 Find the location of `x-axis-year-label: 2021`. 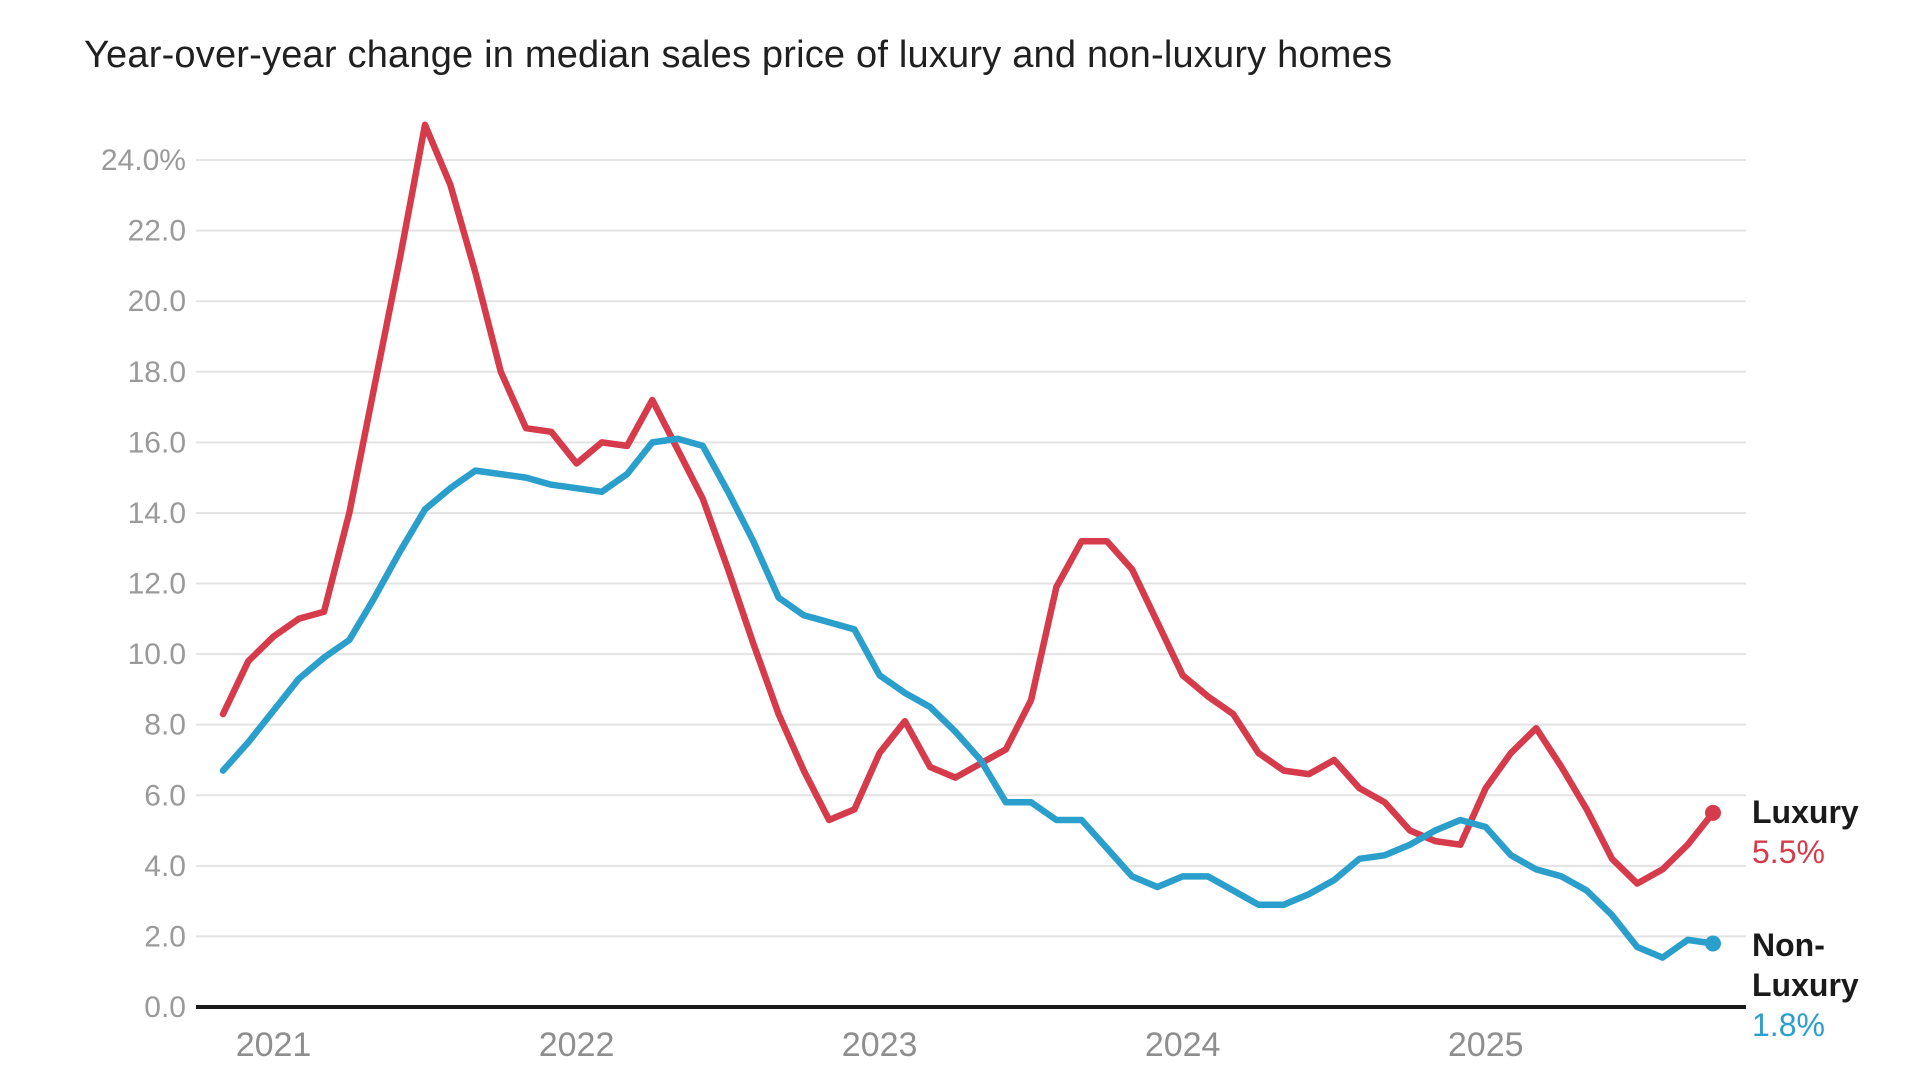

x-axis-year-label: 2021 is located at coordinates (274, 1045).